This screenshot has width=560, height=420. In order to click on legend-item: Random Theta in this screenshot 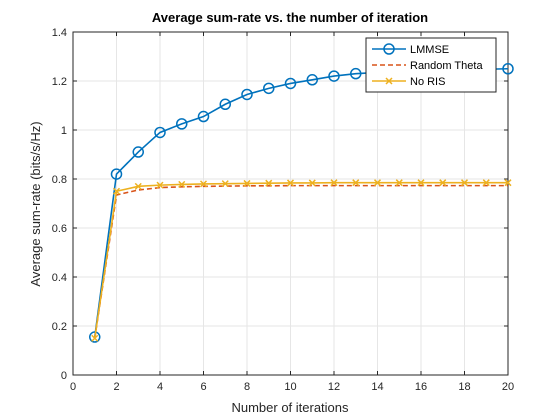, I will do `click(427, 66)`.